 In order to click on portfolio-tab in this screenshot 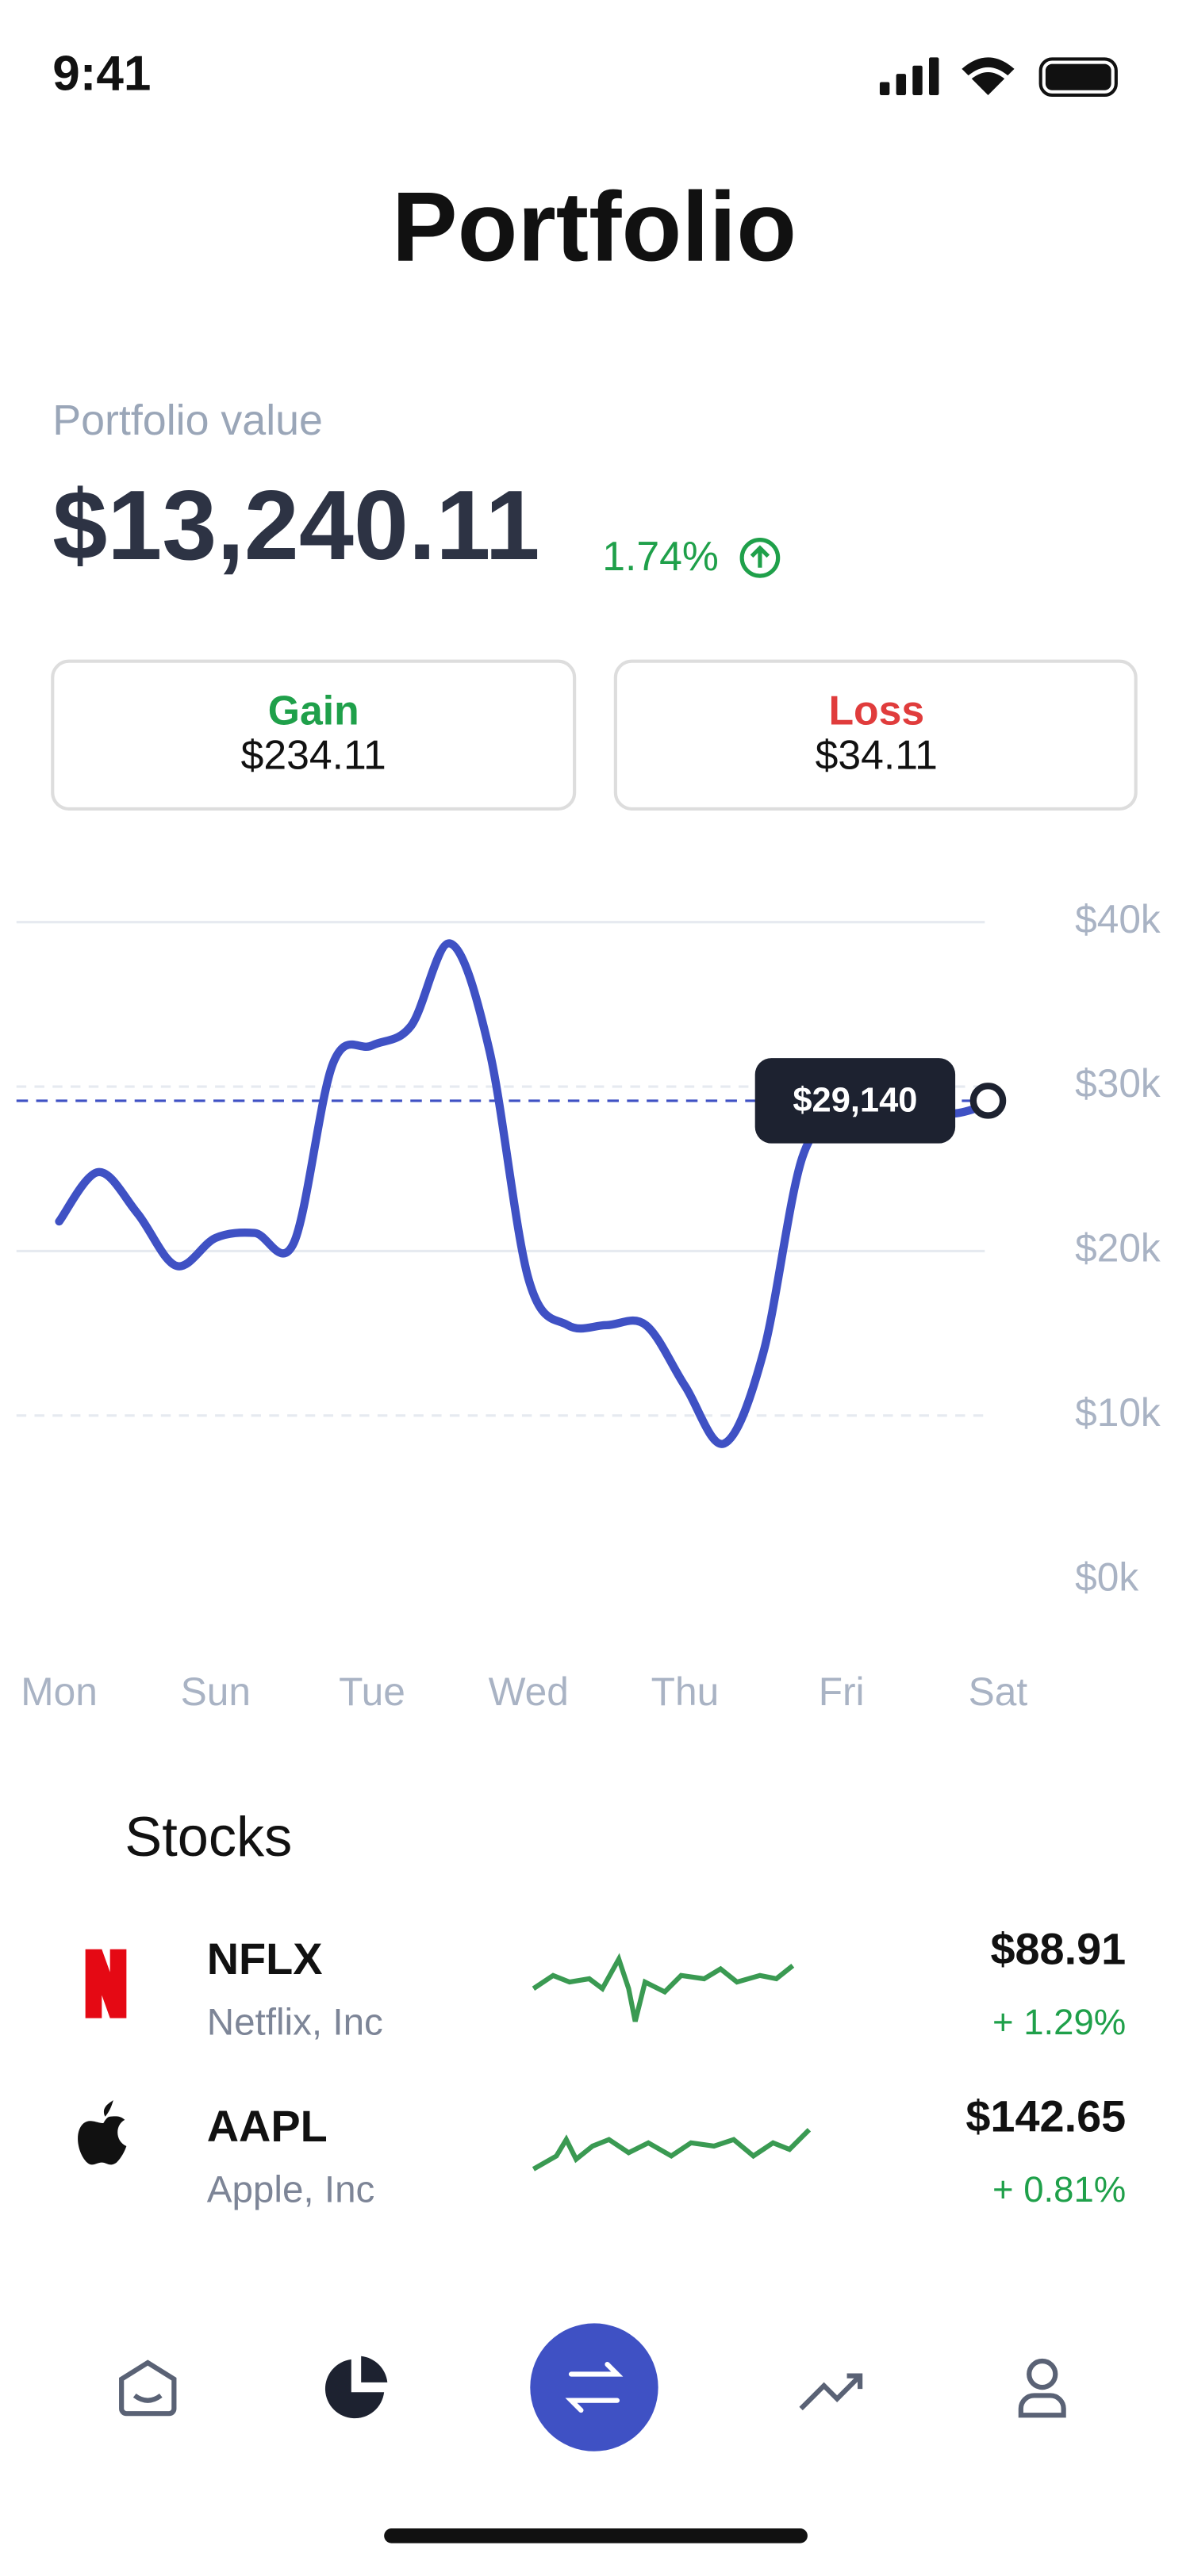, I will do `click(356, 2388)`.